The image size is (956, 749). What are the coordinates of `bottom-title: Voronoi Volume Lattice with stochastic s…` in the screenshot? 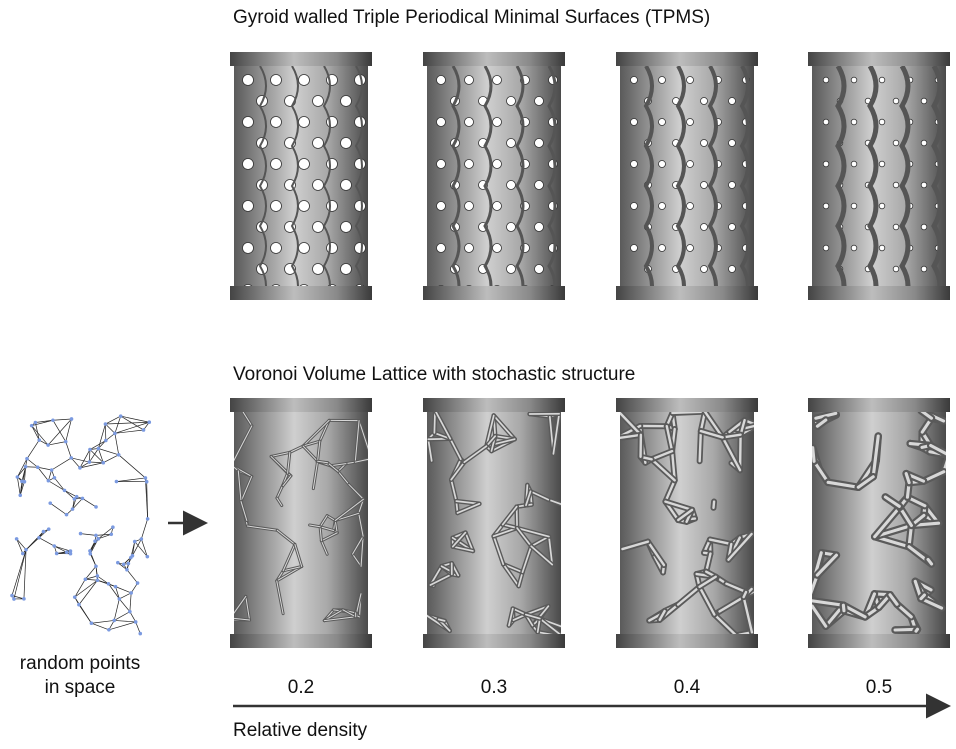 It's located at (434, 374).